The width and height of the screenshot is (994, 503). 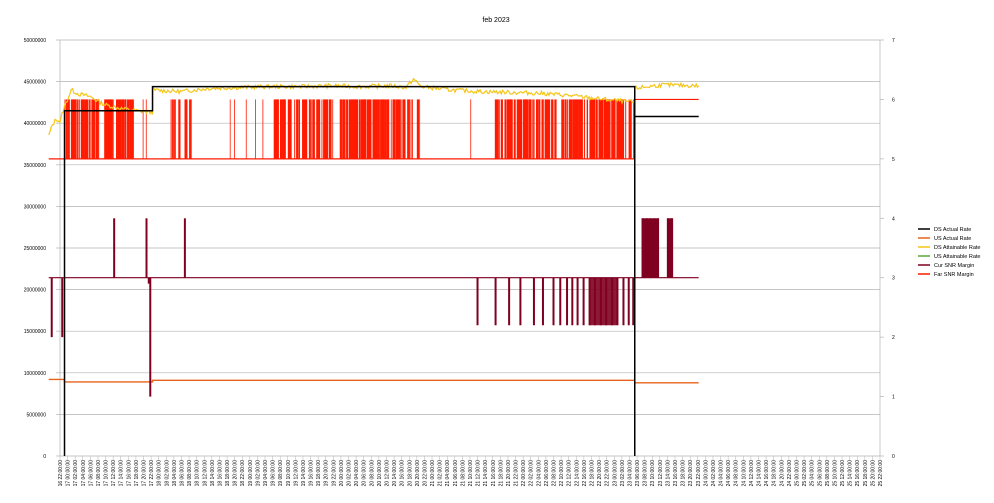 I want to click on x-tick-label: 20 08:00:00, so click(x=372, y=473).